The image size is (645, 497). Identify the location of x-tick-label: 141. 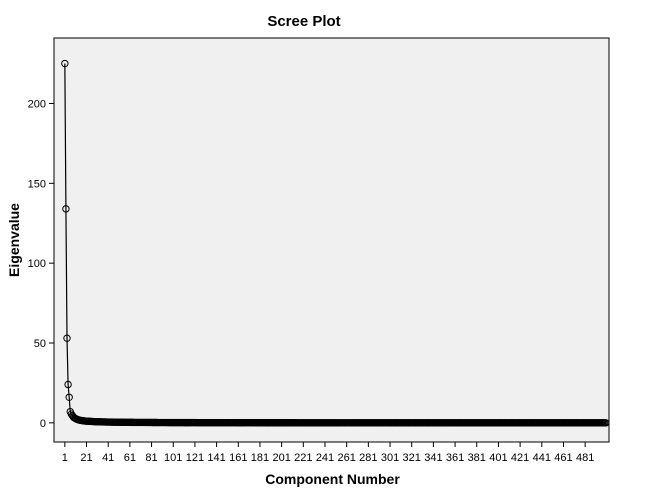
(216, 458).